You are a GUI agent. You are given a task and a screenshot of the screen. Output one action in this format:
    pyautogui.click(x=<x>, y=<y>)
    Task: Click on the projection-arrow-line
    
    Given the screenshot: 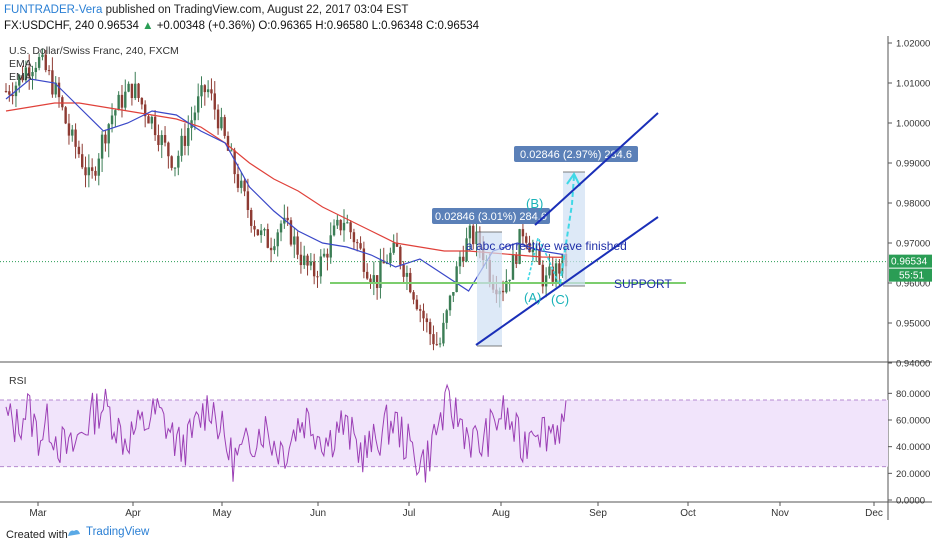 What is the action you would take?
    pyautogui.click(x=567, y=230)
    